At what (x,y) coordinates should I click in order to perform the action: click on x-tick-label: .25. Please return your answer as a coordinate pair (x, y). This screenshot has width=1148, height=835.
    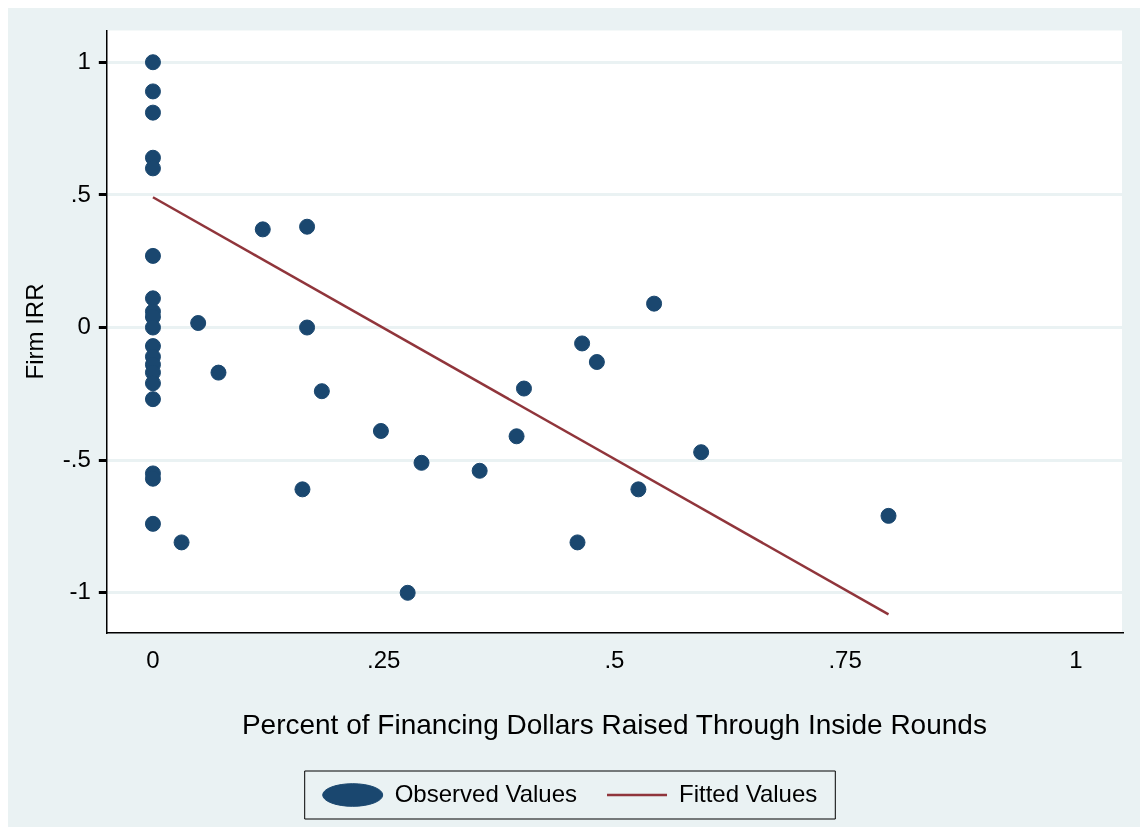
    Looking at the image, I should click on (383, 659).